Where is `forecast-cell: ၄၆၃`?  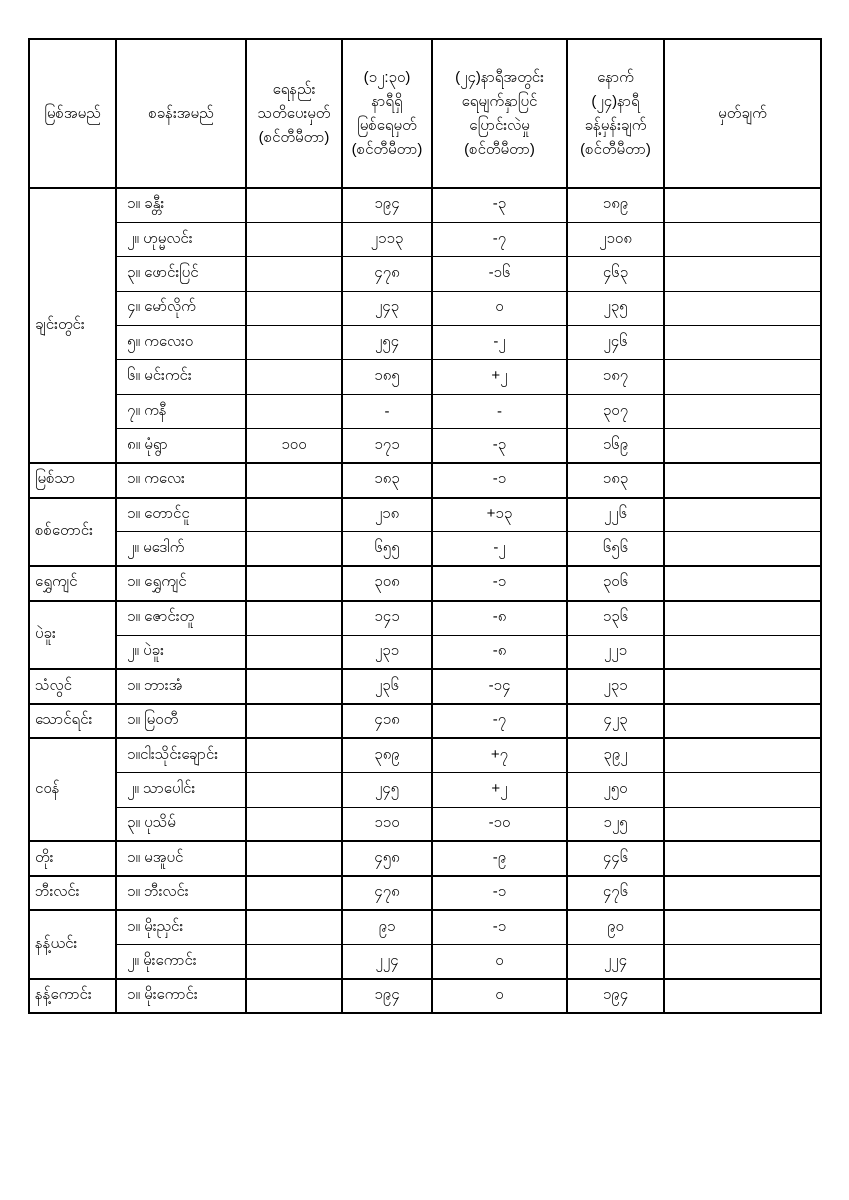 forecast-cell: ၄၆၃ is located at coordinates (615, 274).